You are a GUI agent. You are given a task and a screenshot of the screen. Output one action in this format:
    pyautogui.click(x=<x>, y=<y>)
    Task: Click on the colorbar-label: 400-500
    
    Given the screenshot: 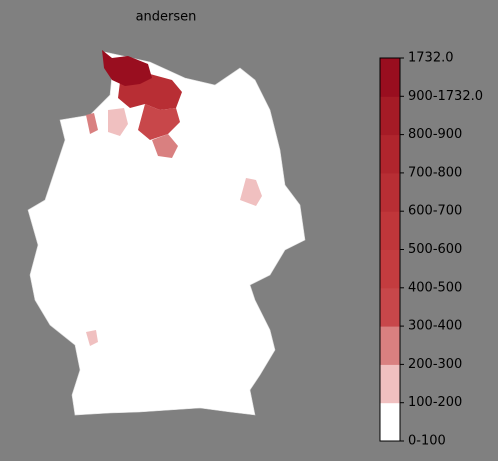 What is the action you would take?
    pyautogui.click(x=435, y=287)
    